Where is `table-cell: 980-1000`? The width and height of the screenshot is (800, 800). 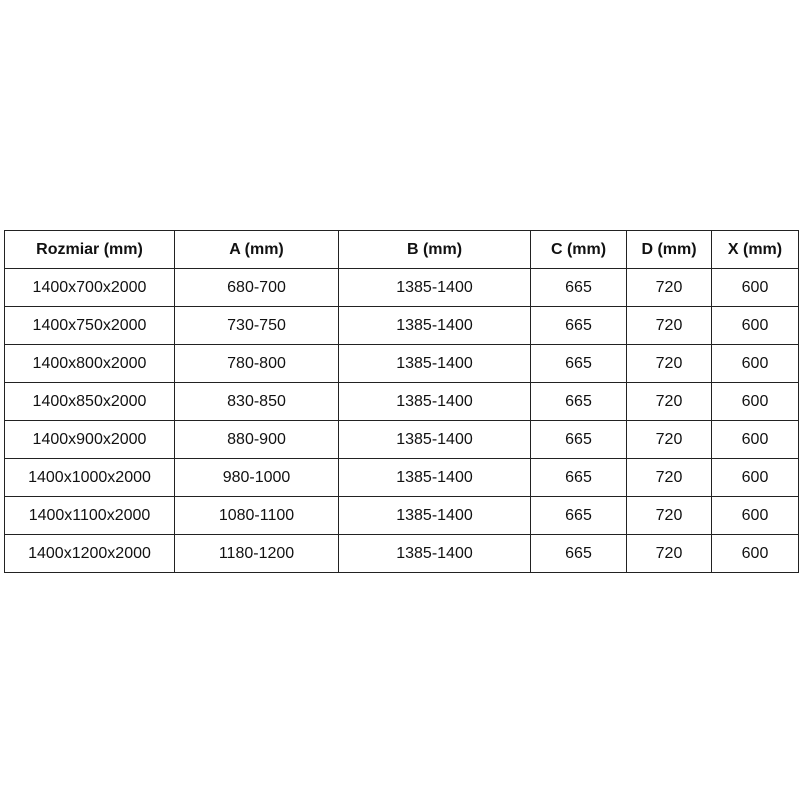 table-cell: 980-1000 is located at coordinates (256, 477).